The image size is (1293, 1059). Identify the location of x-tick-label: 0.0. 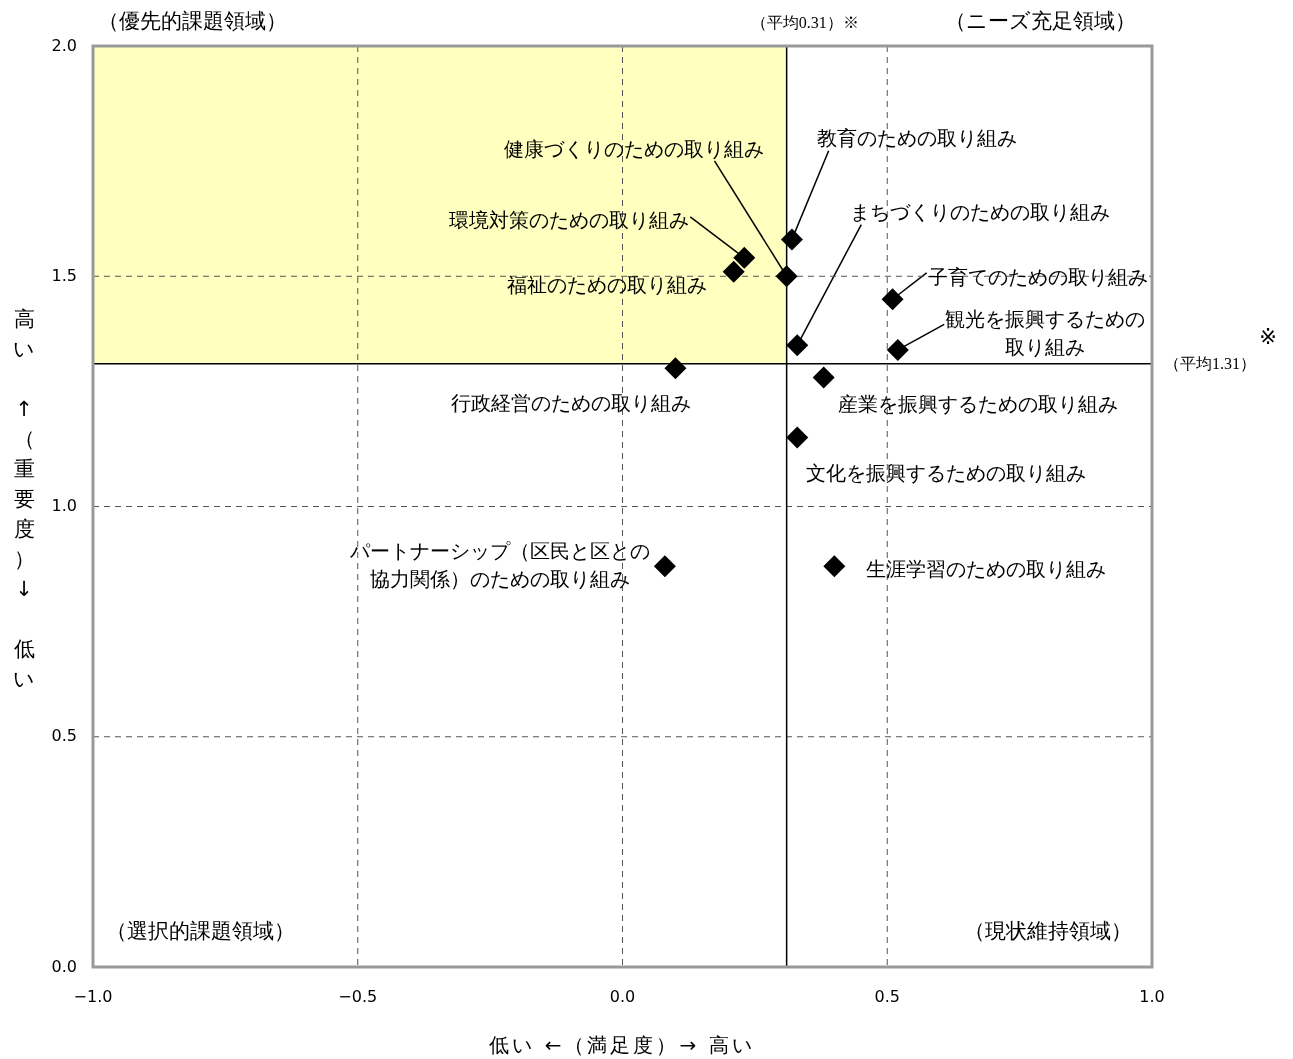
(622, 996).